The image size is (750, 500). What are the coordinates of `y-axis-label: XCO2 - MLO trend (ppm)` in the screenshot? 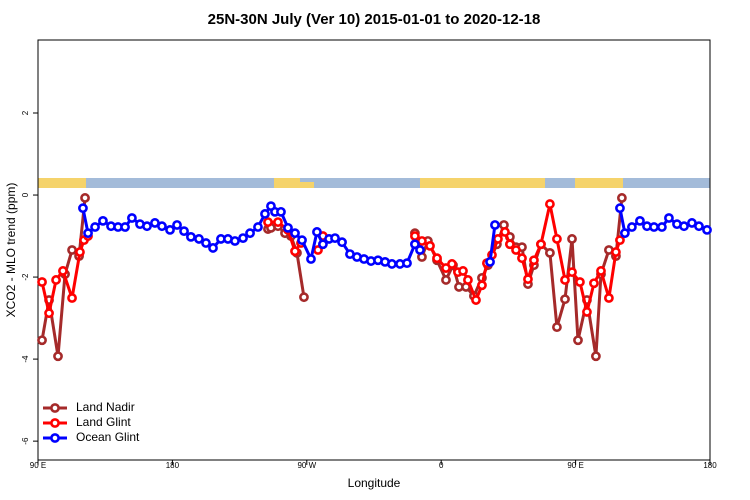 It's located at (11, 250).